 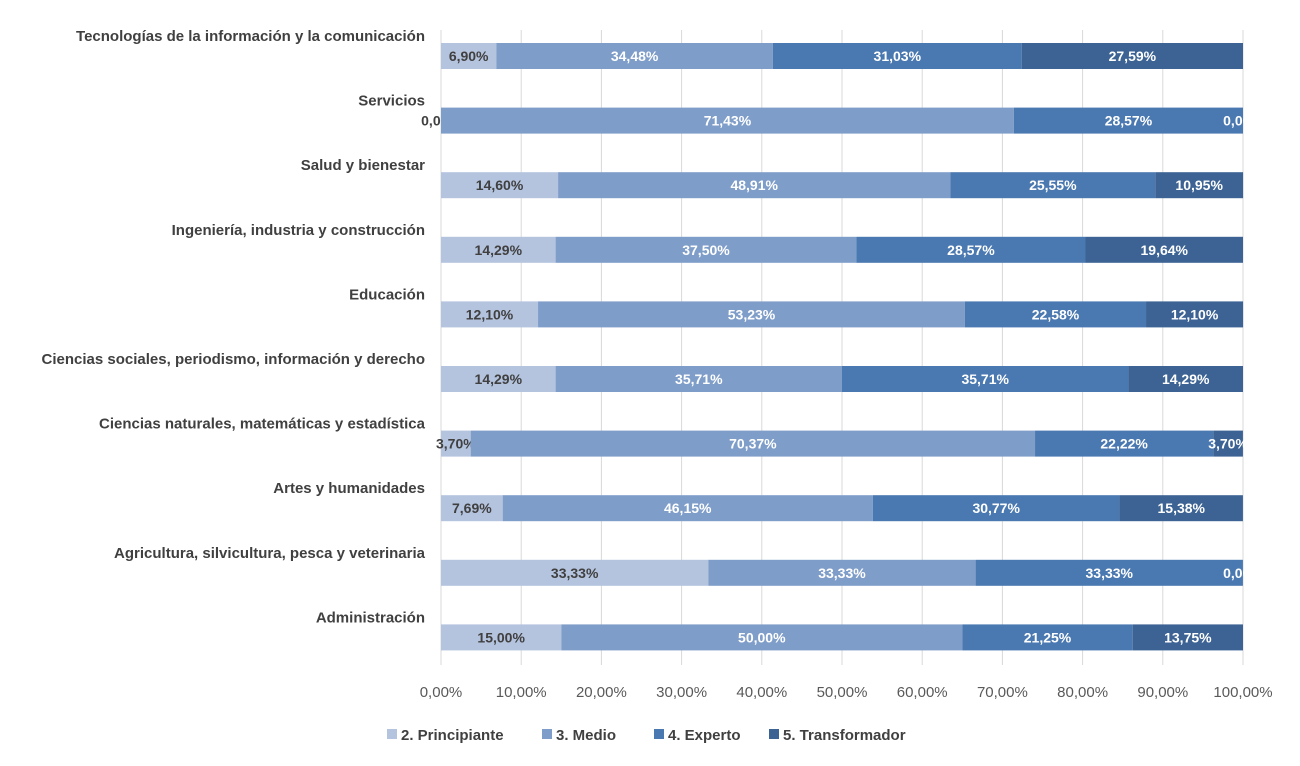 I want to click on data-label: 34,48%, so click(x=635, y=56).